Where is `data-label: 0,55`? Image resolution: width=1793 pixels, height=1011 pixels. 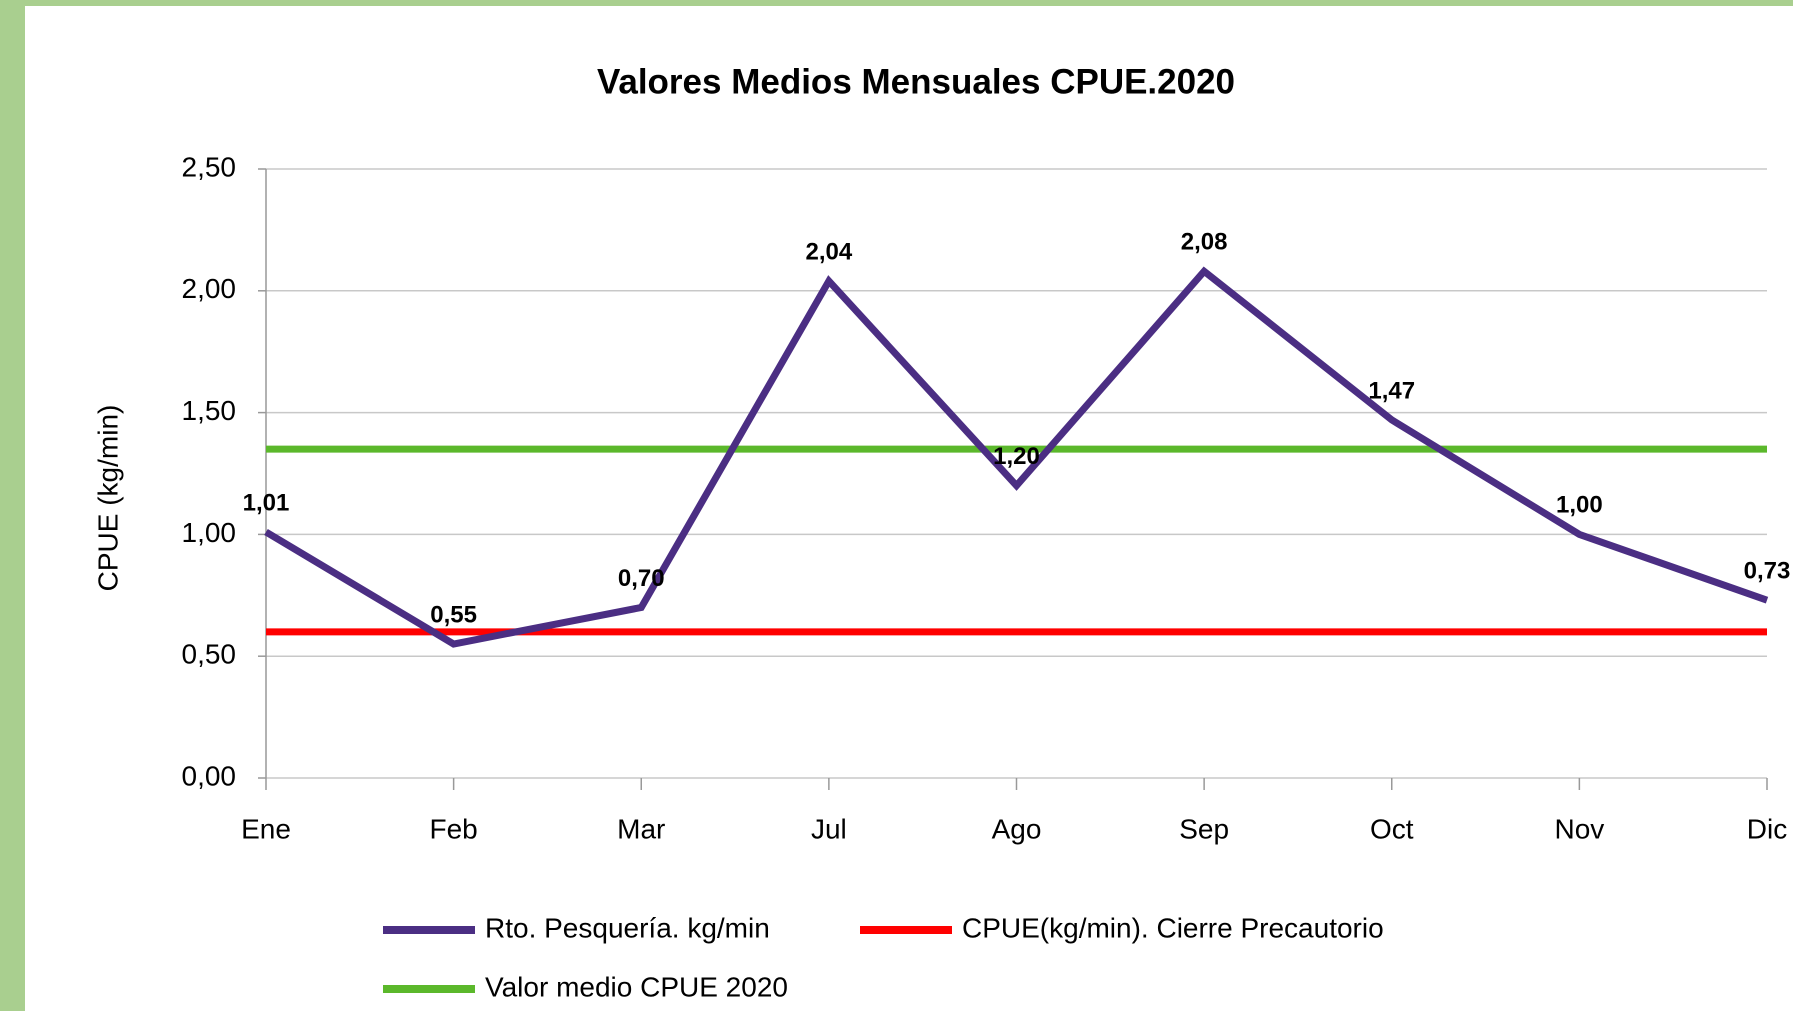
data-label: 0,55 is located at coordinates (453, 614).